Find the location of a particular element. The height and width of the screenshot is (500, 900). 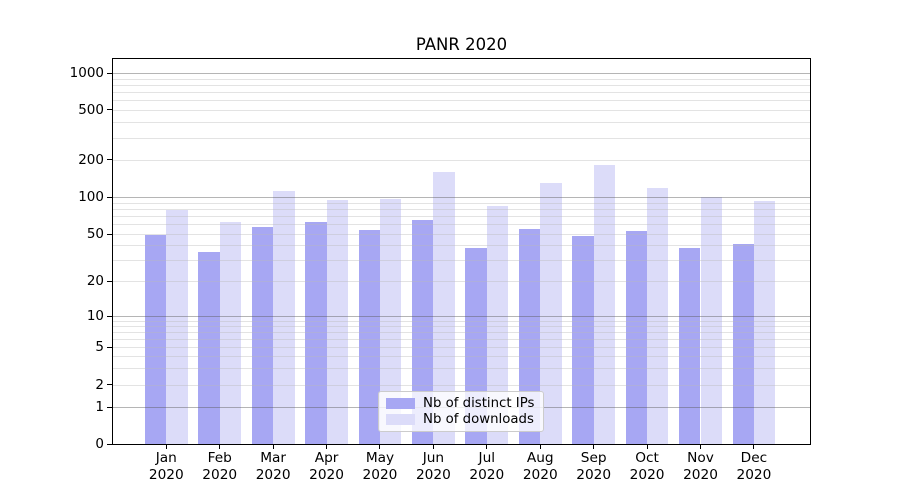

bar-downloads-apr is located at coordinates (337, 321).